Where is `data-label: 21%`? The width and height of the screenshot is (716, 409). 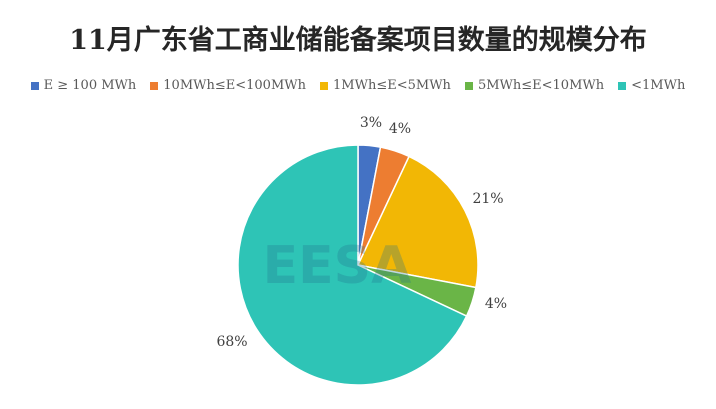
data-label: 21% is located at coordinates (487, 199).